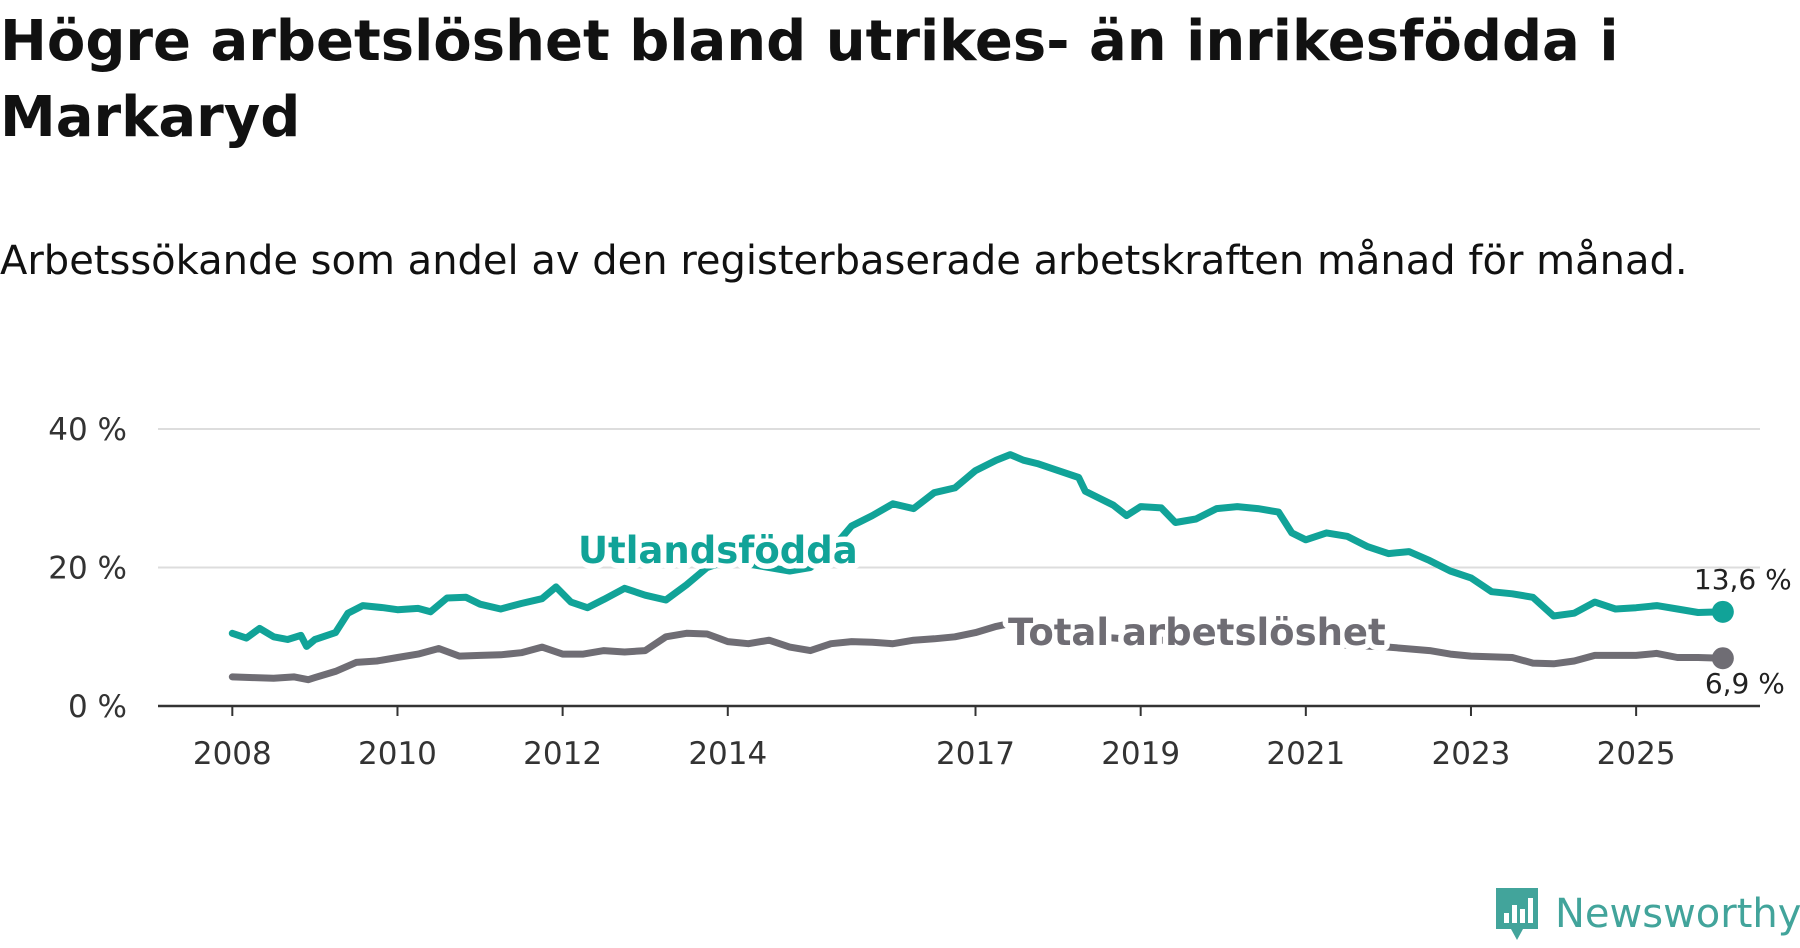  I want to click on y-tick-label: 40 %, so click(87, 430).